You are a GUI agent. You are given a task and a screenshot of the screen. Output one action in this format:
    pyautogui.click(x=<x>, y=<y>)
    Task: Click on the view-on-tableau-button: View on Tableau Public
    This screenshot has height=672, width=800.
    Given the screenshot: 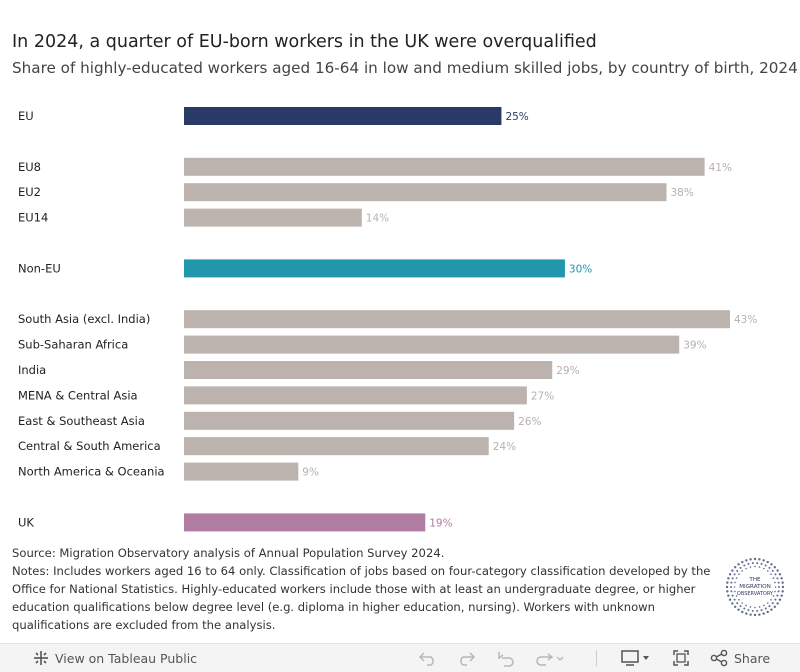 What is the action you would take?
    pyautogui.click(x=114, y=658)
    